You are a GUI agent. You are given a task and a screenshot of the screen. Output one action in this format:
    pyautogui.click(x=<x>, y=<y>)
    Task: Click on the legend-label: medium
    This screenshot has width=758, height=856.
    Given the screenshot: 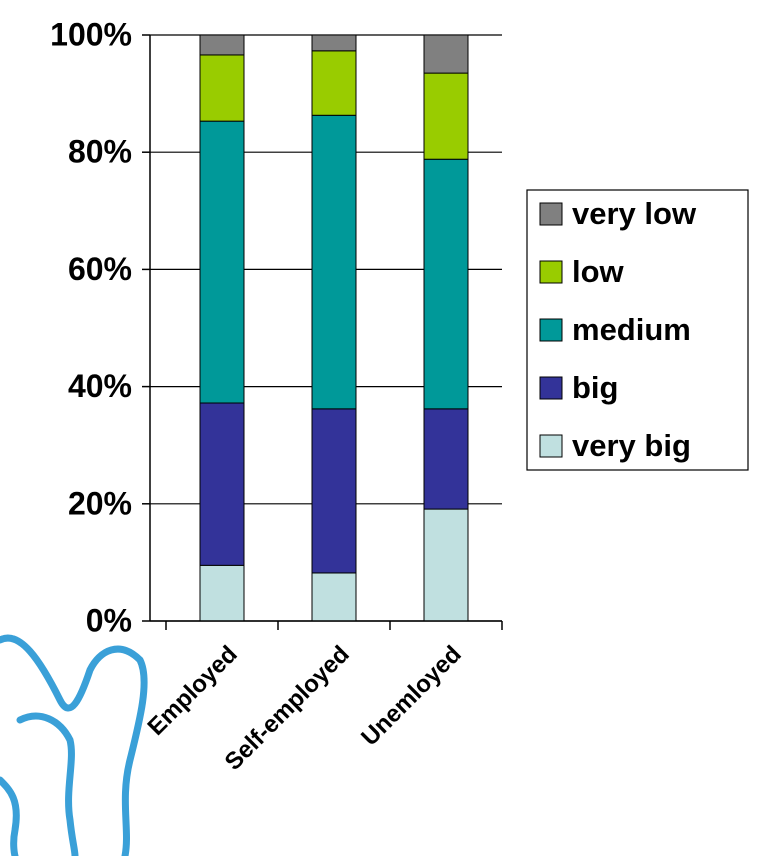 What is the action you would take?
    pyautogui.click(x=631, y=329)
    